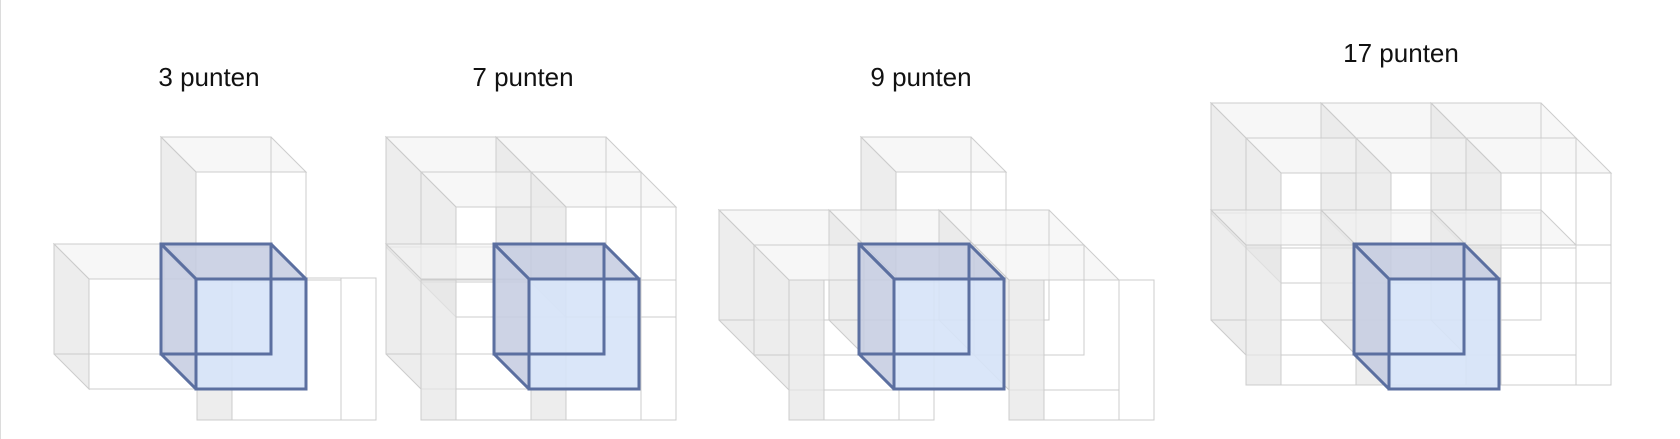 This screenshot has height=439, width=1680. Describe the element at coordinates (1401, 53) in the screenshot. I see `panel-title-17: 17 punten` at that location.